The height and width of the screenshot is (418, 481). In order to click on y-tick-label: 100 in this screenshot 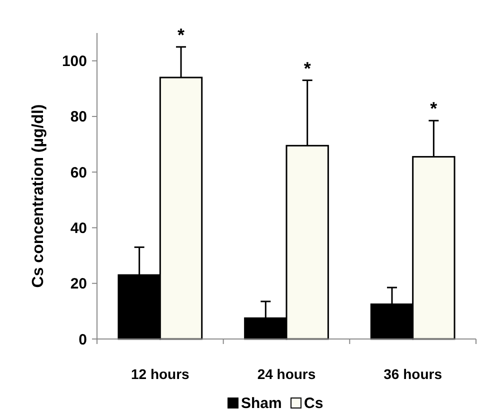, I will do `click(74, 61)`.